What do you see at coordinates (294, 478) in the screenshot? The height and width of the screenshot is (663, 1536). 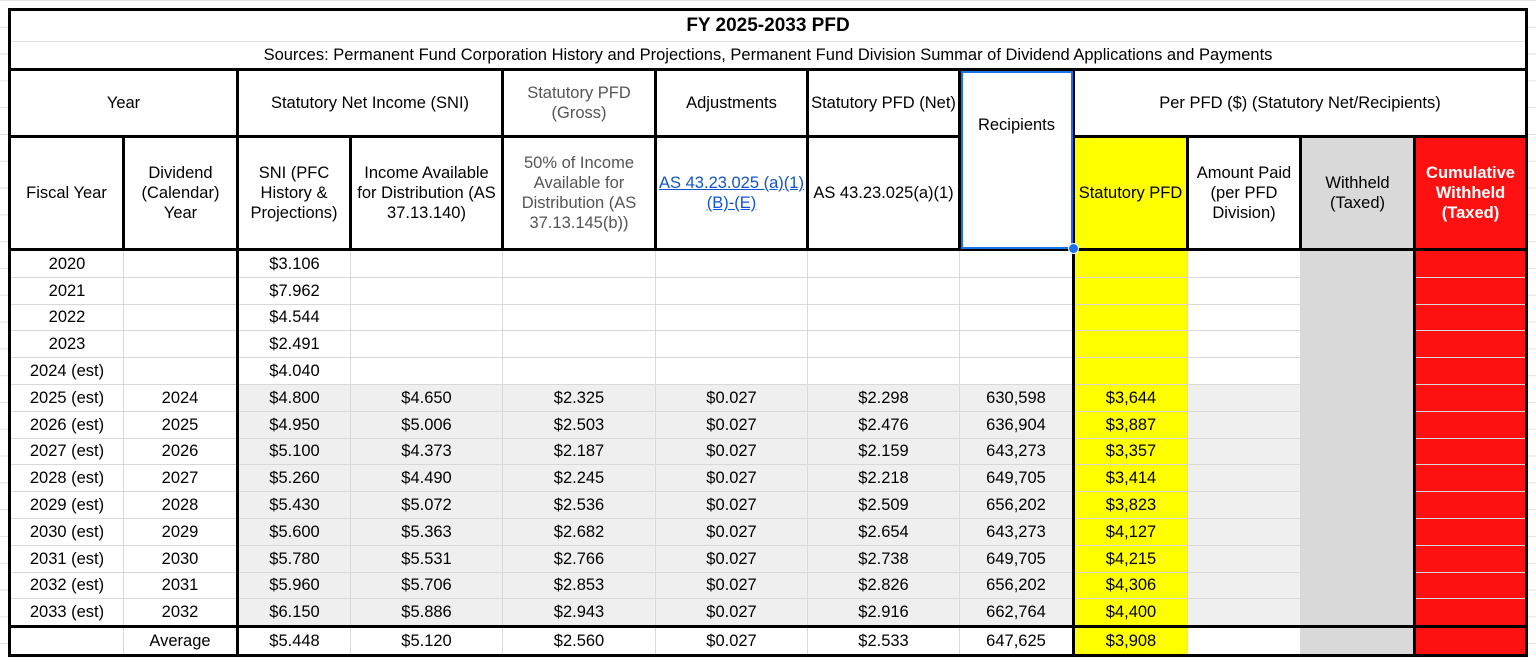 I see `cell-sni: $5.260` at bounding box center [294, 478].